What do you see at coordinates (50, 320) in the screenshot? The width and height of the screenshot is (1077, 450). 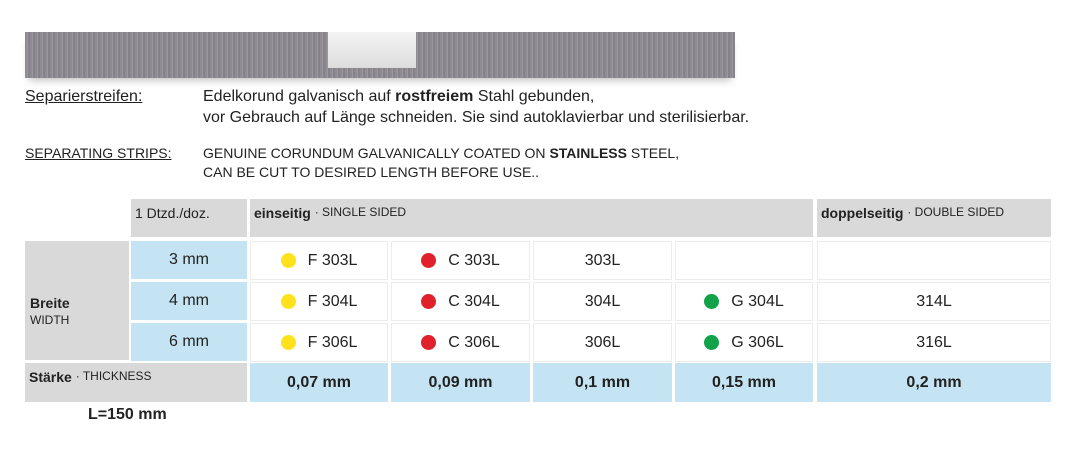 I see `row-label-en: WIDTH` at bounding box center [50, 320].